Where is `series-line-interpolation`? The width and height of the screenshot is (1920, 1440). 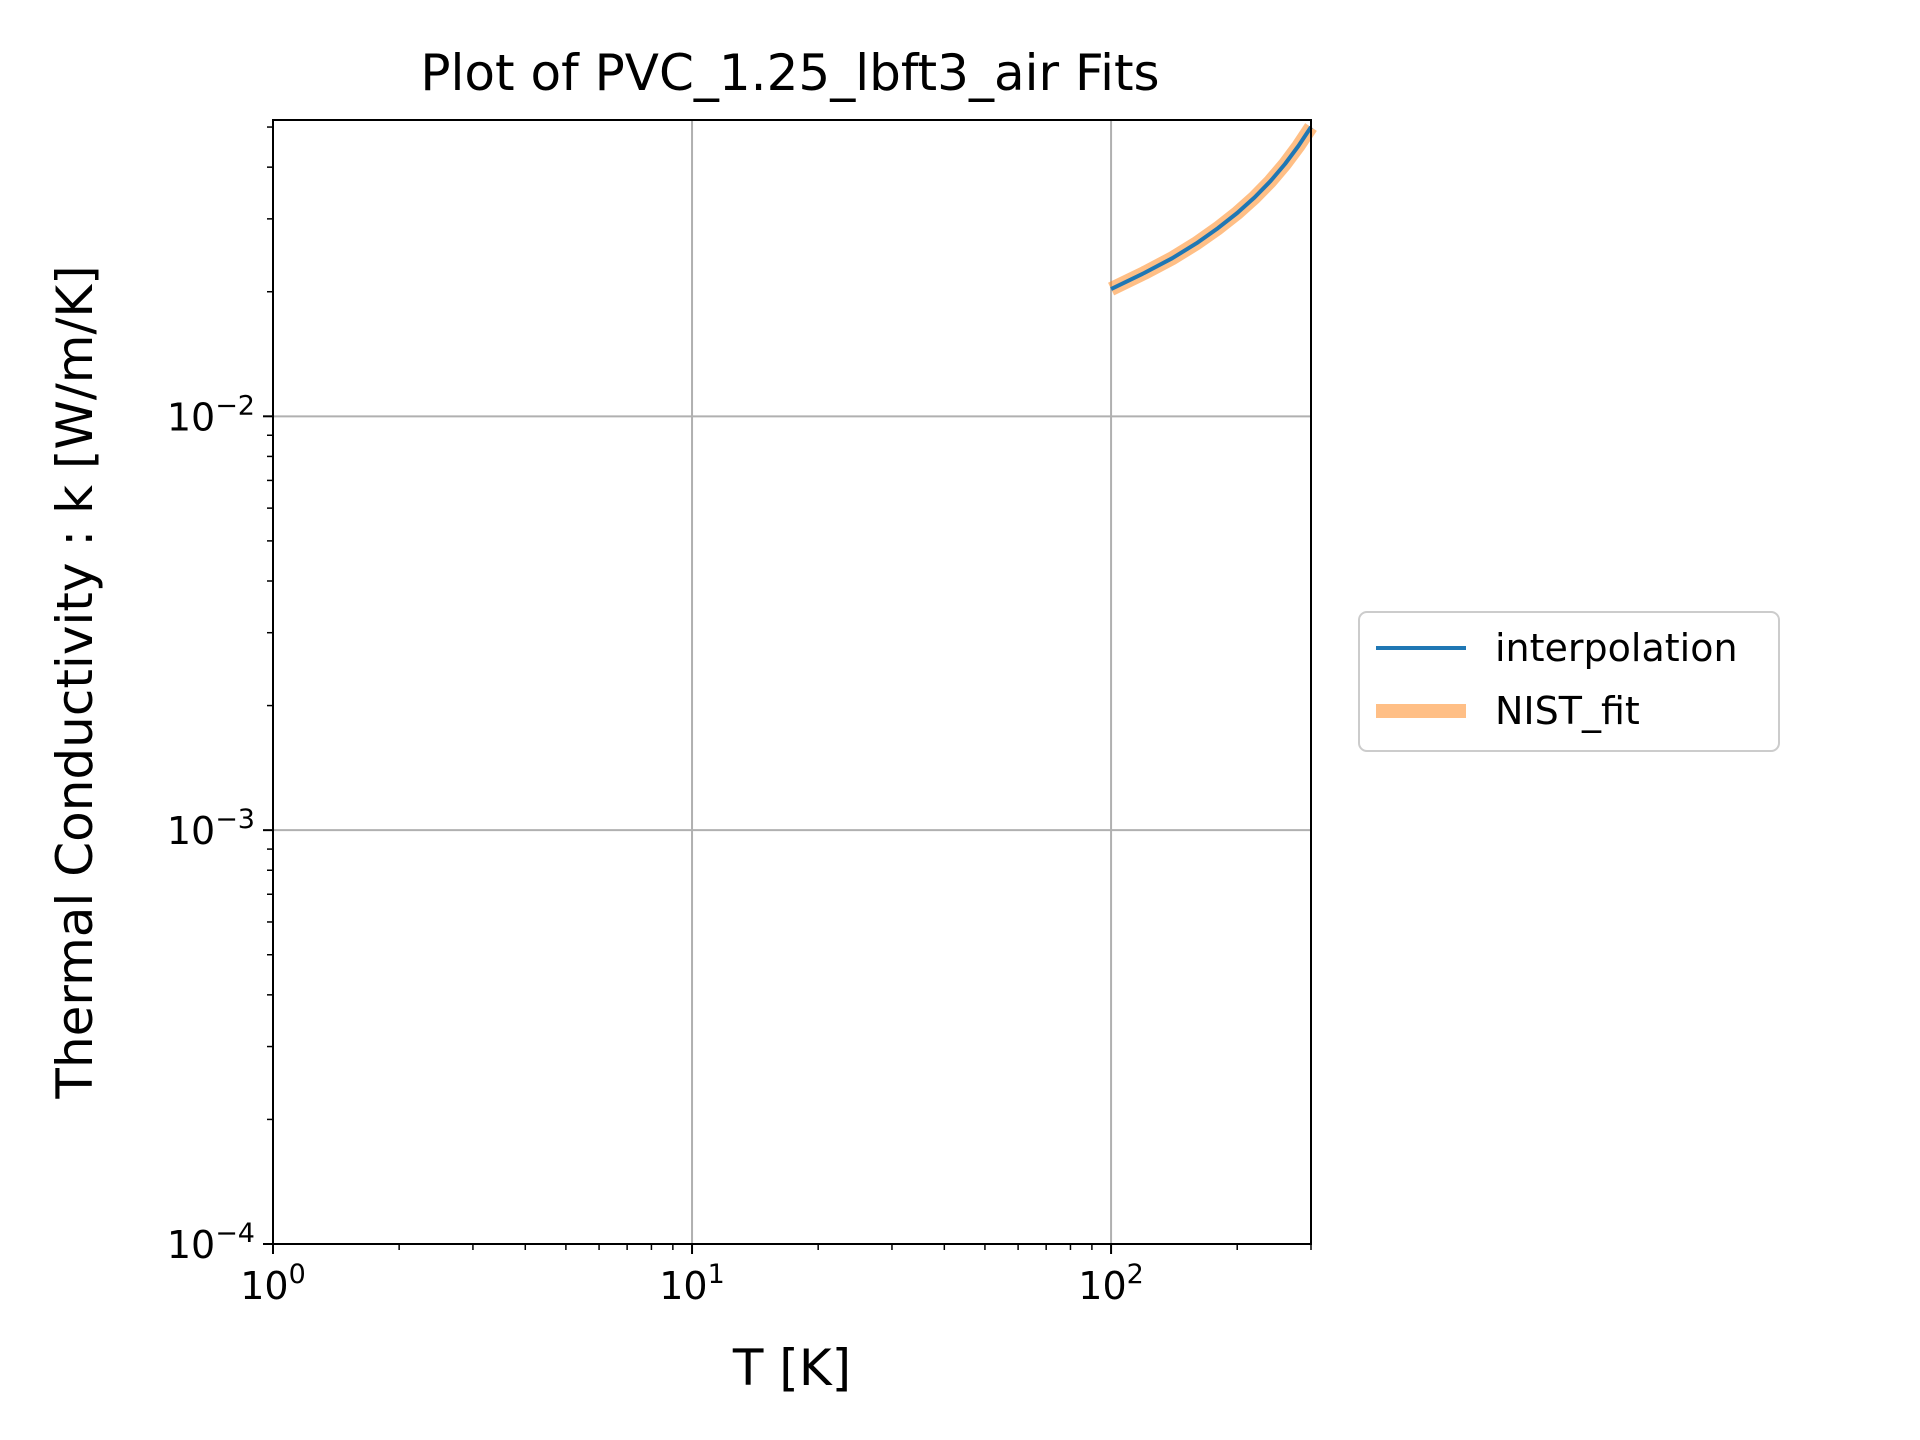
series-line-interpolation is located at coordinates (1211, 208).